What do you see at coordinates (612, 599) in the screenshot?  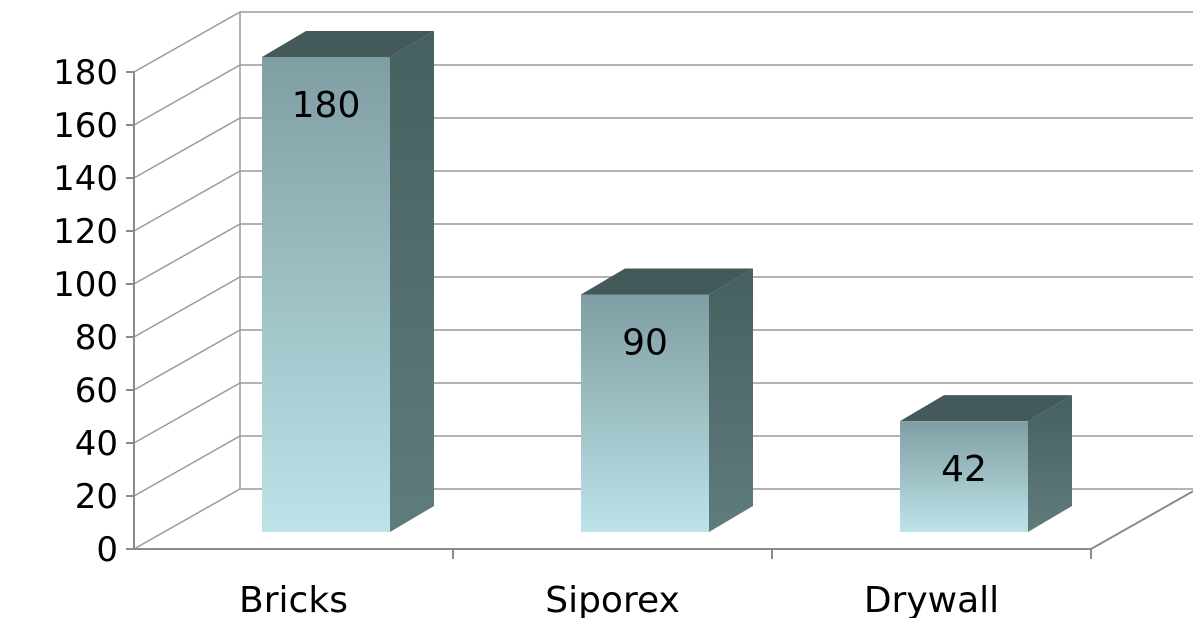 I see `x-category-label: Siporex` at bounding box center [612, 599].